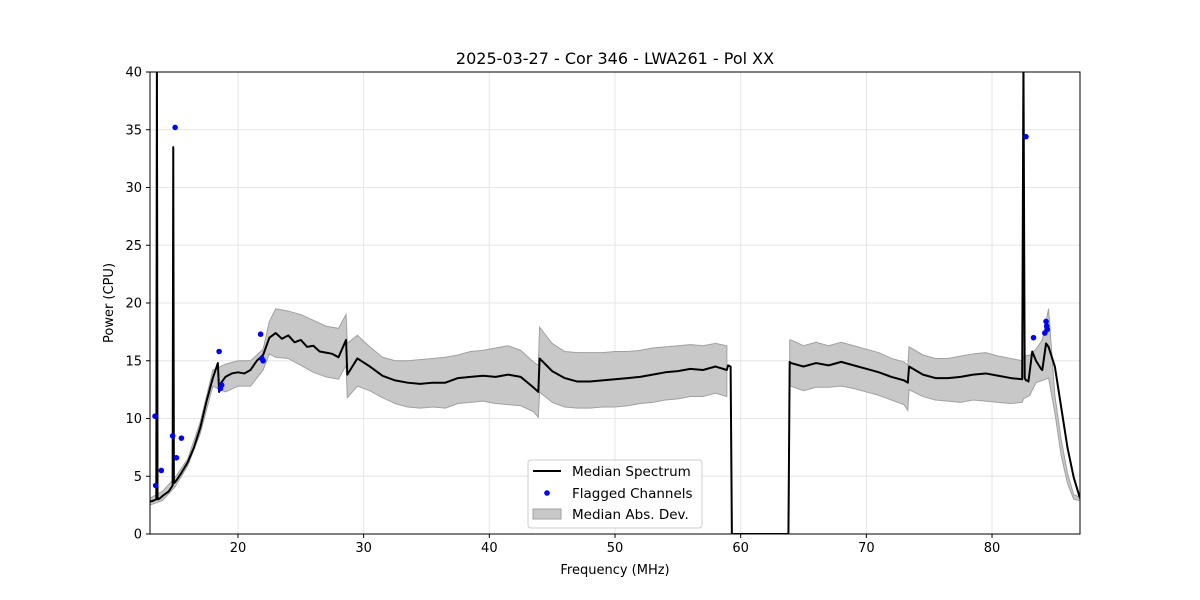  I want to click on y-axis-label: Power (CPU), so click(109, 303).